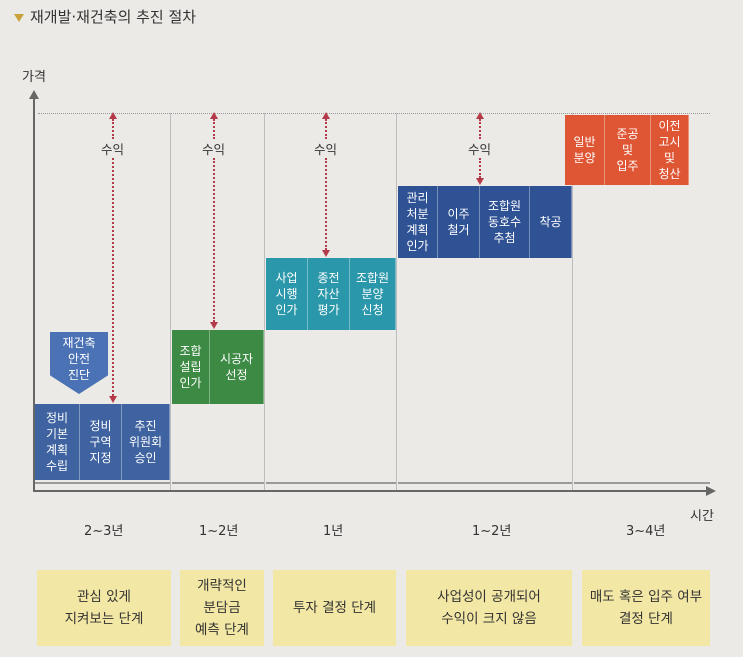 The width and height of the screenshot is (743, 657). I want to click on step-box: 조합 설립 인가, so click(191, 367).